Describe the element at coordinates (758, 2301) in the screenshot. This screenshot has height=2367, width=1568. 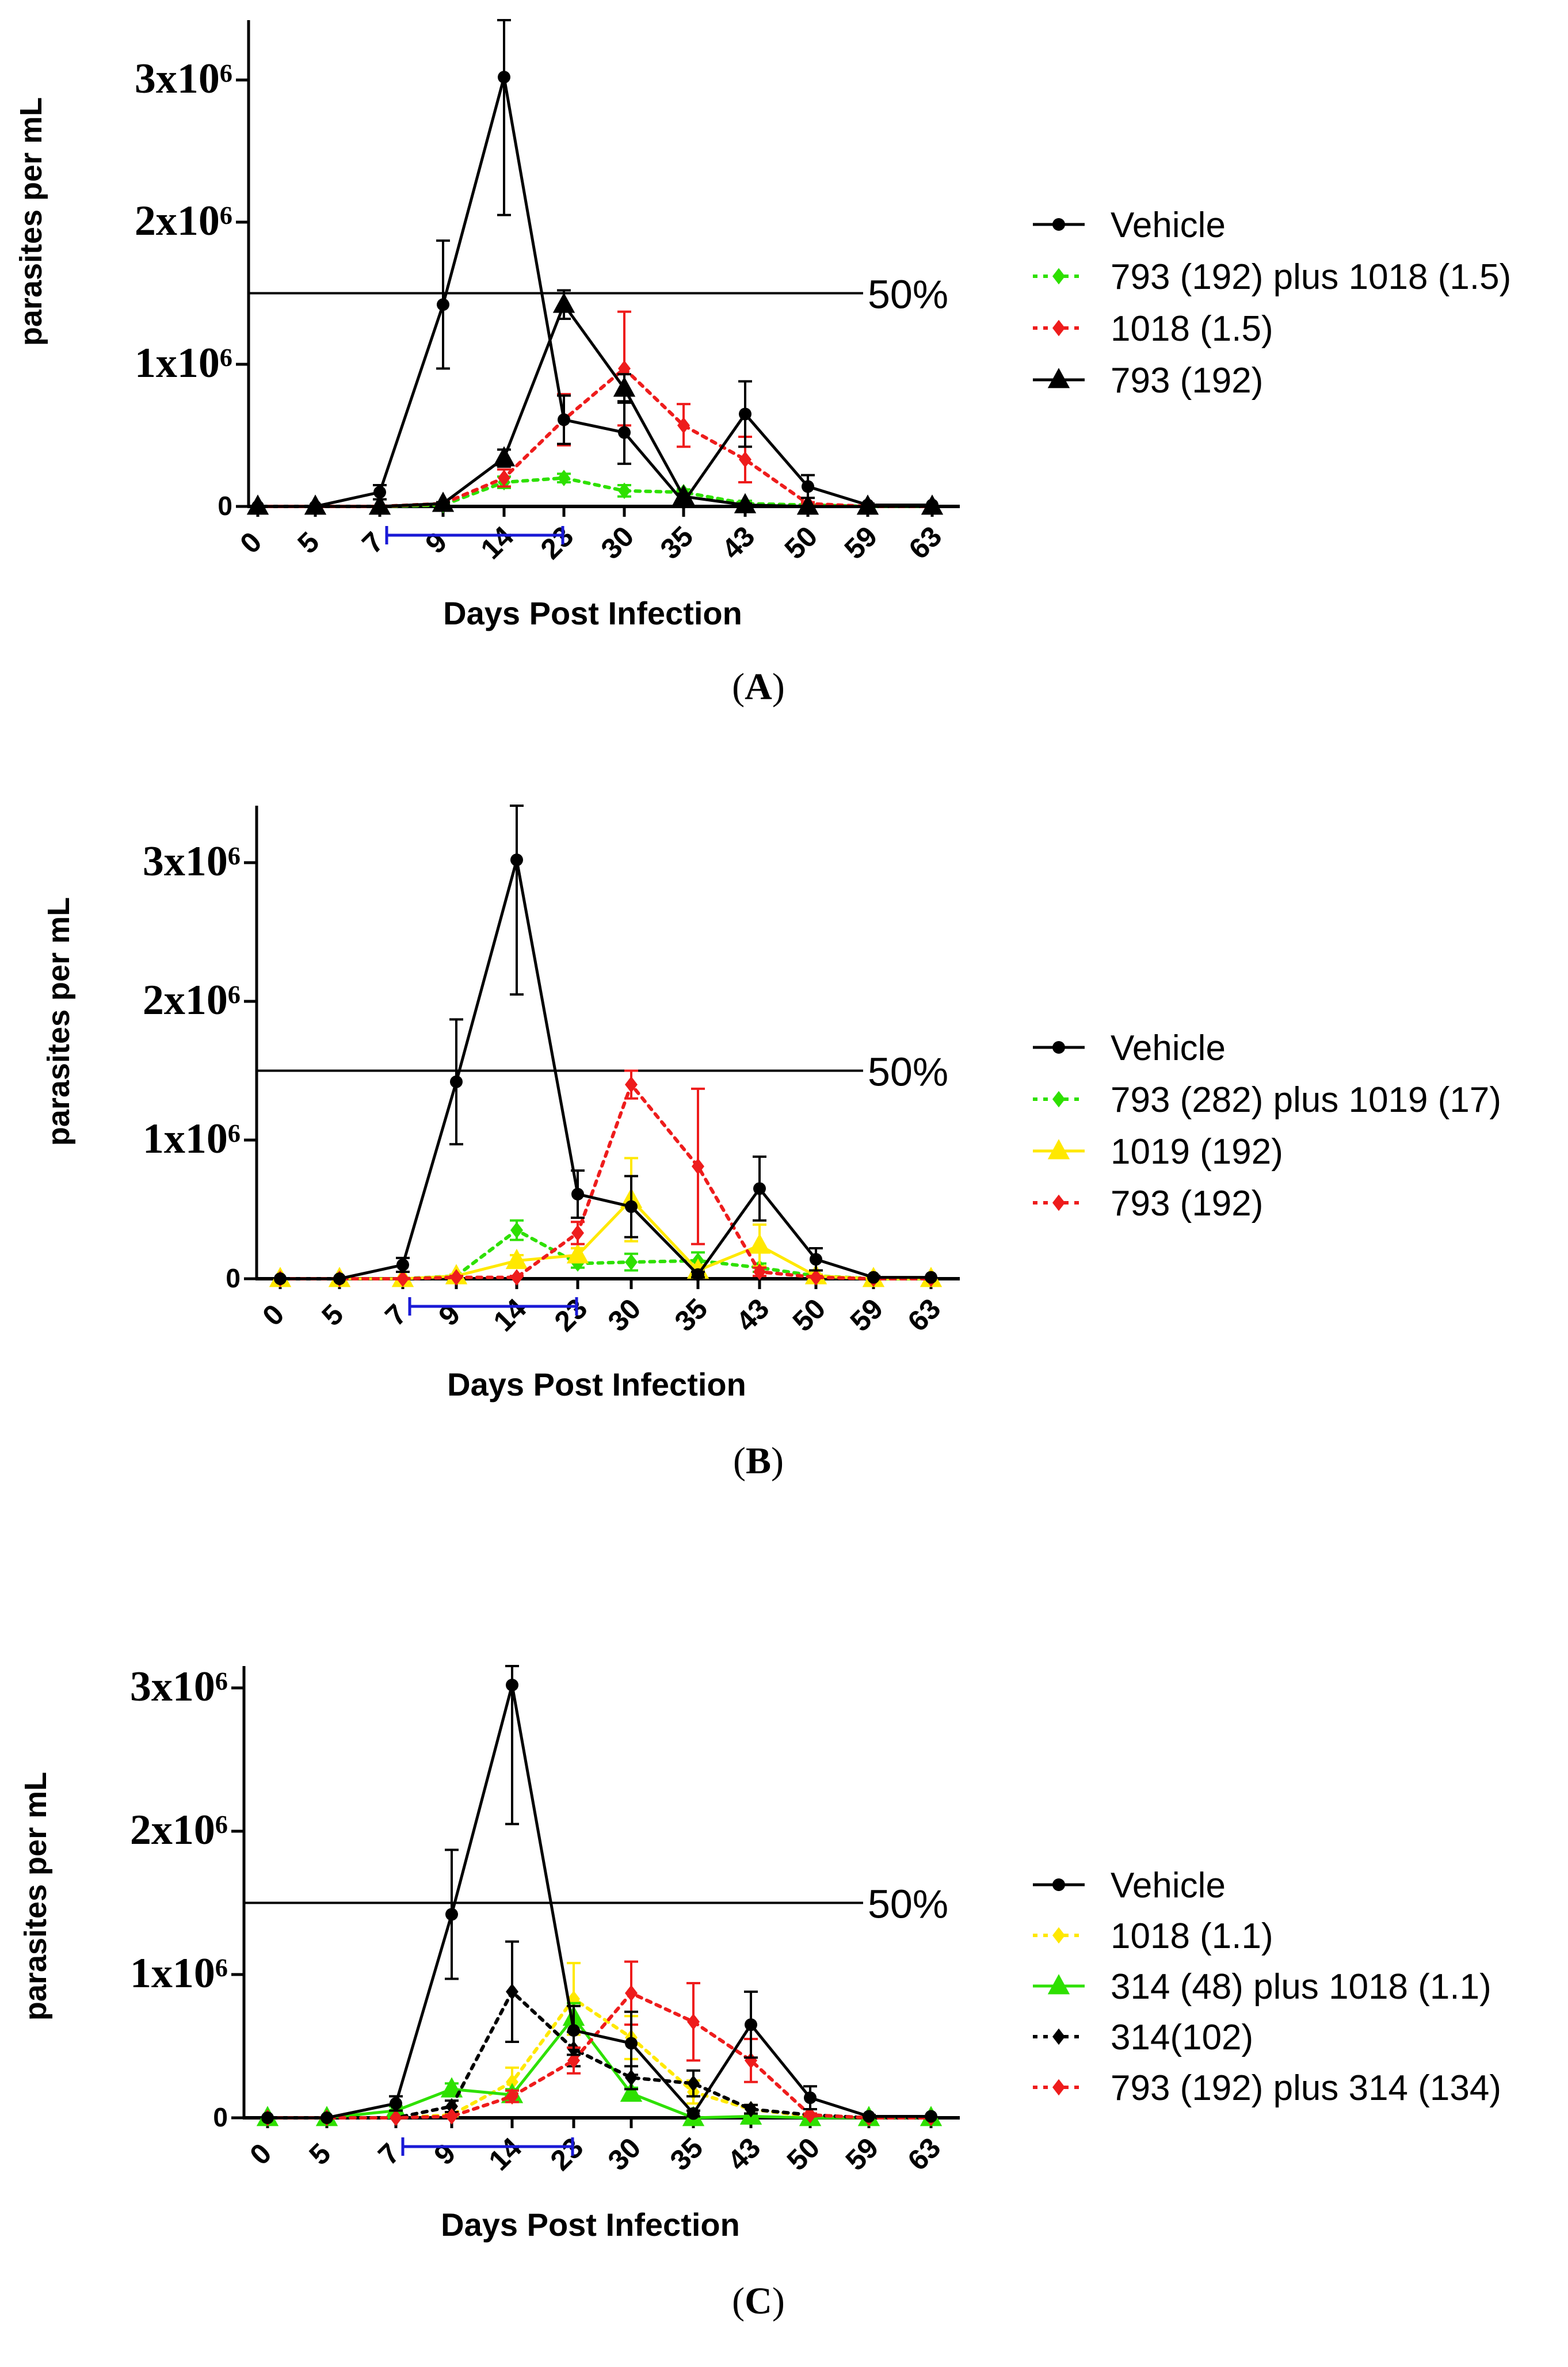
I see `panel-label: (C)` at that location.